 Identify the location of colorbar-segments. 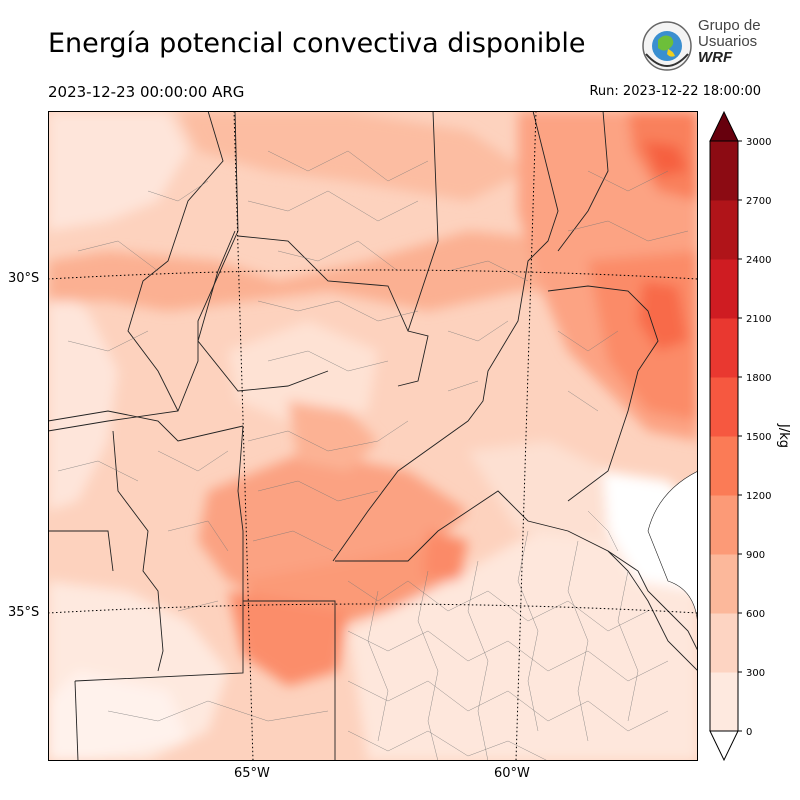
(724, 436).